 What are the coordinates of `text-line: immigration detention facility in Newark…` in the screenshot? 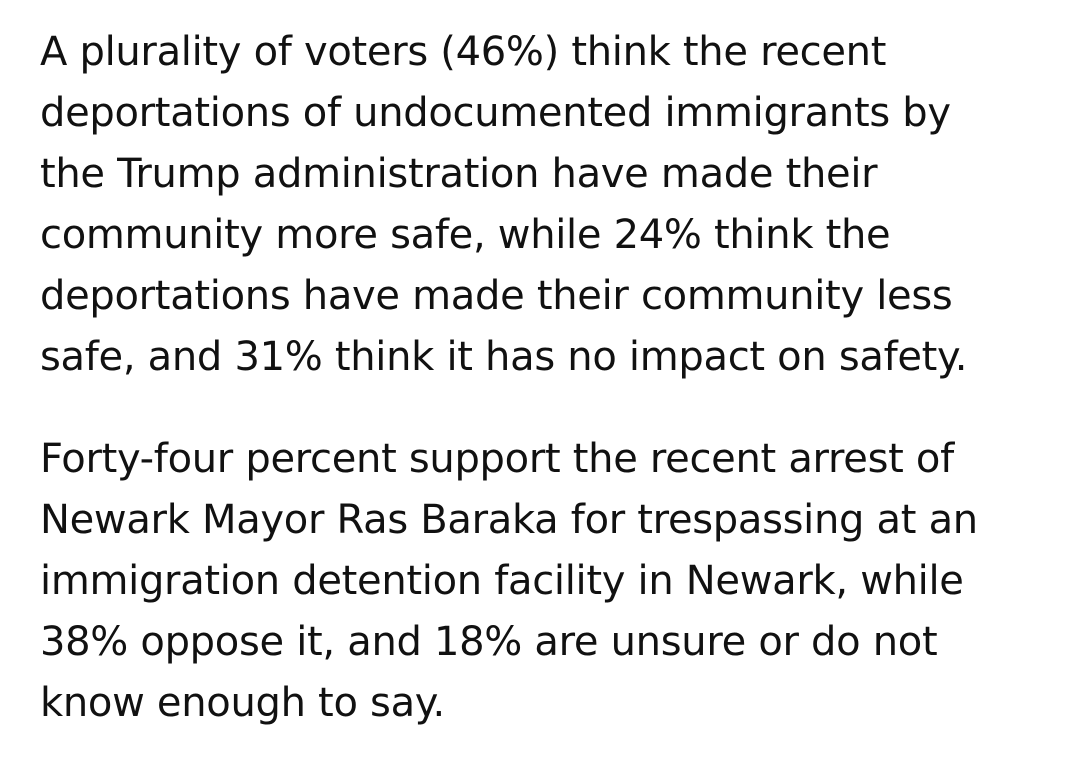 It's located at (502, 581).